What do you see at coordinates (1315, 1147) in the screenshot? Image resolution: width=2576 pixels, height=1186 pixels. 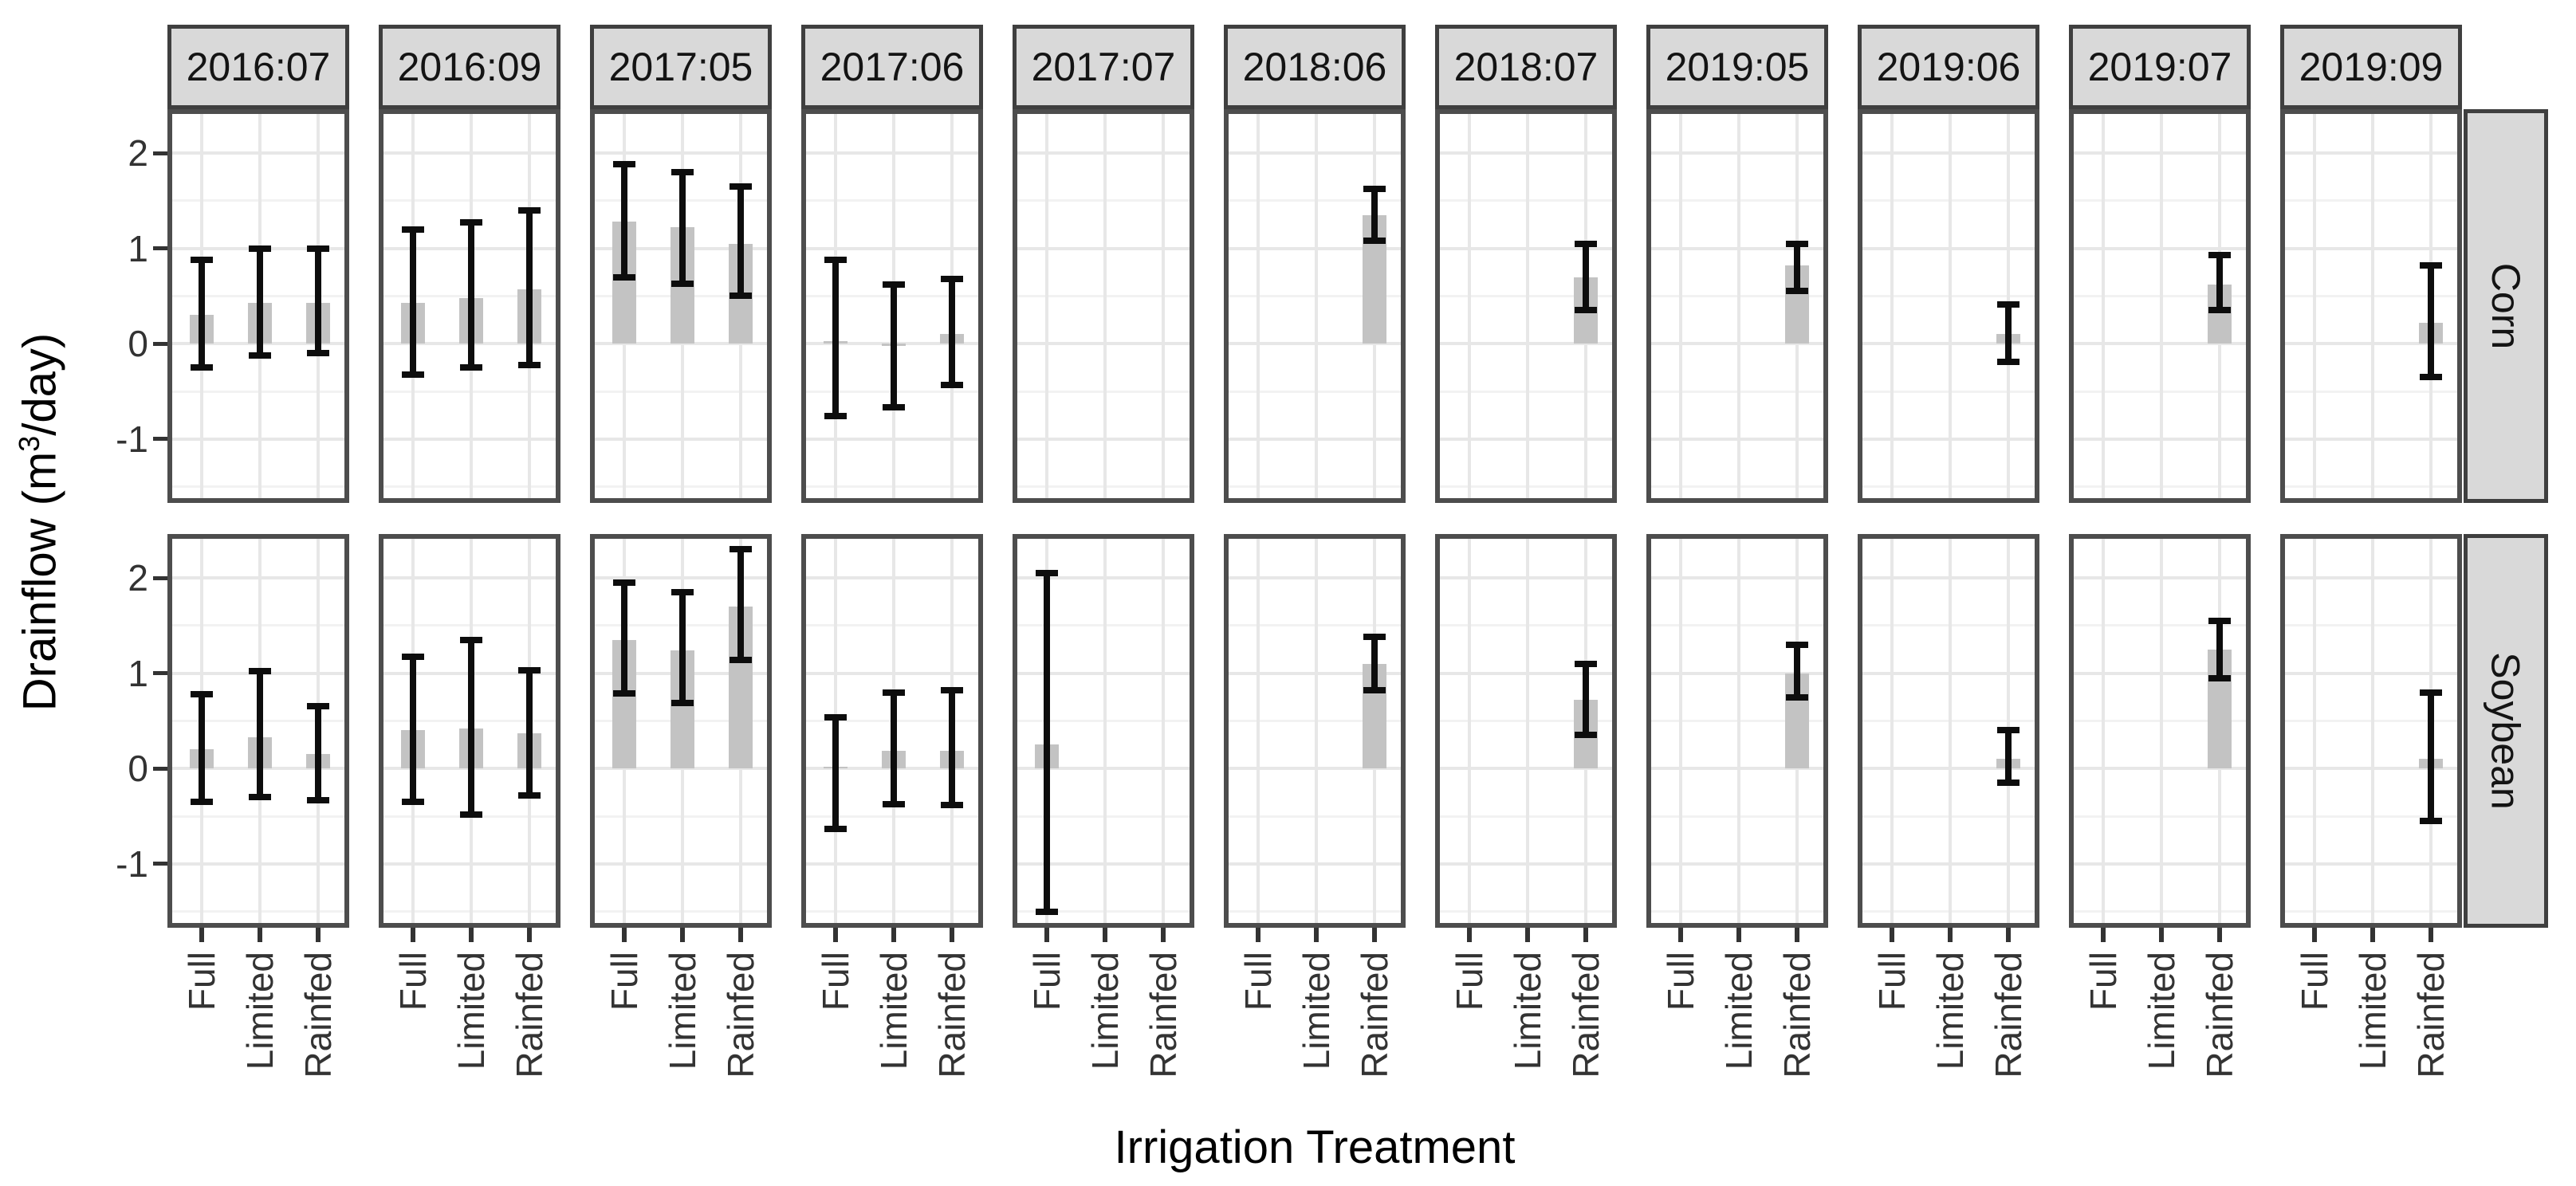 I see `x-axis-title: Irrigation Treatment` at bounding box center [1315, 1147].